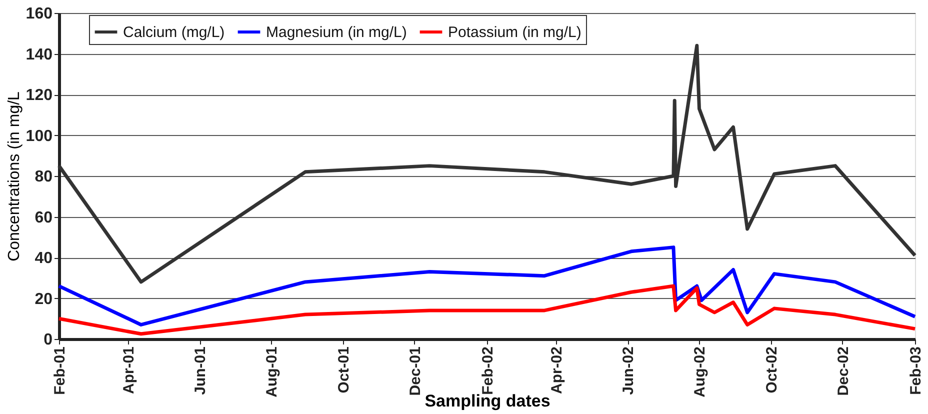 The image size is (928, 414). I want to click on y-tick-label: 140, so click(39, 55).